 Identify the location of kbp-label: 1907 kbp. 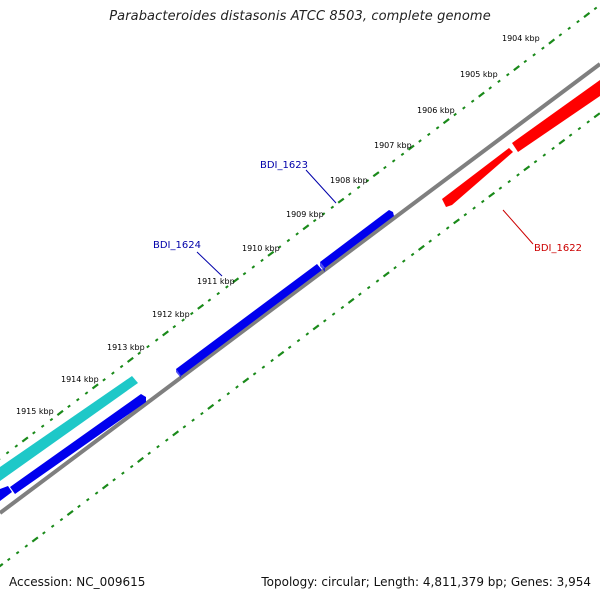
(393, 145).